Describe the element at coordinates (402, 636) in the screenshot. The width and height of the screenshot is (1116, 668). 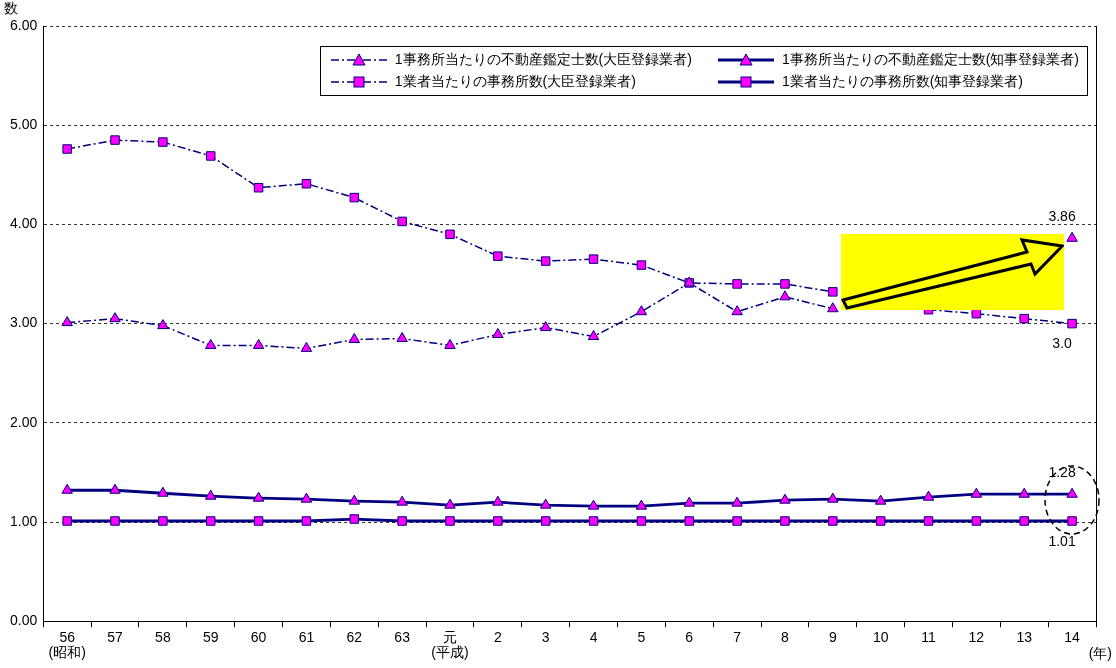
I see `x-tick-label: 63` at that location.